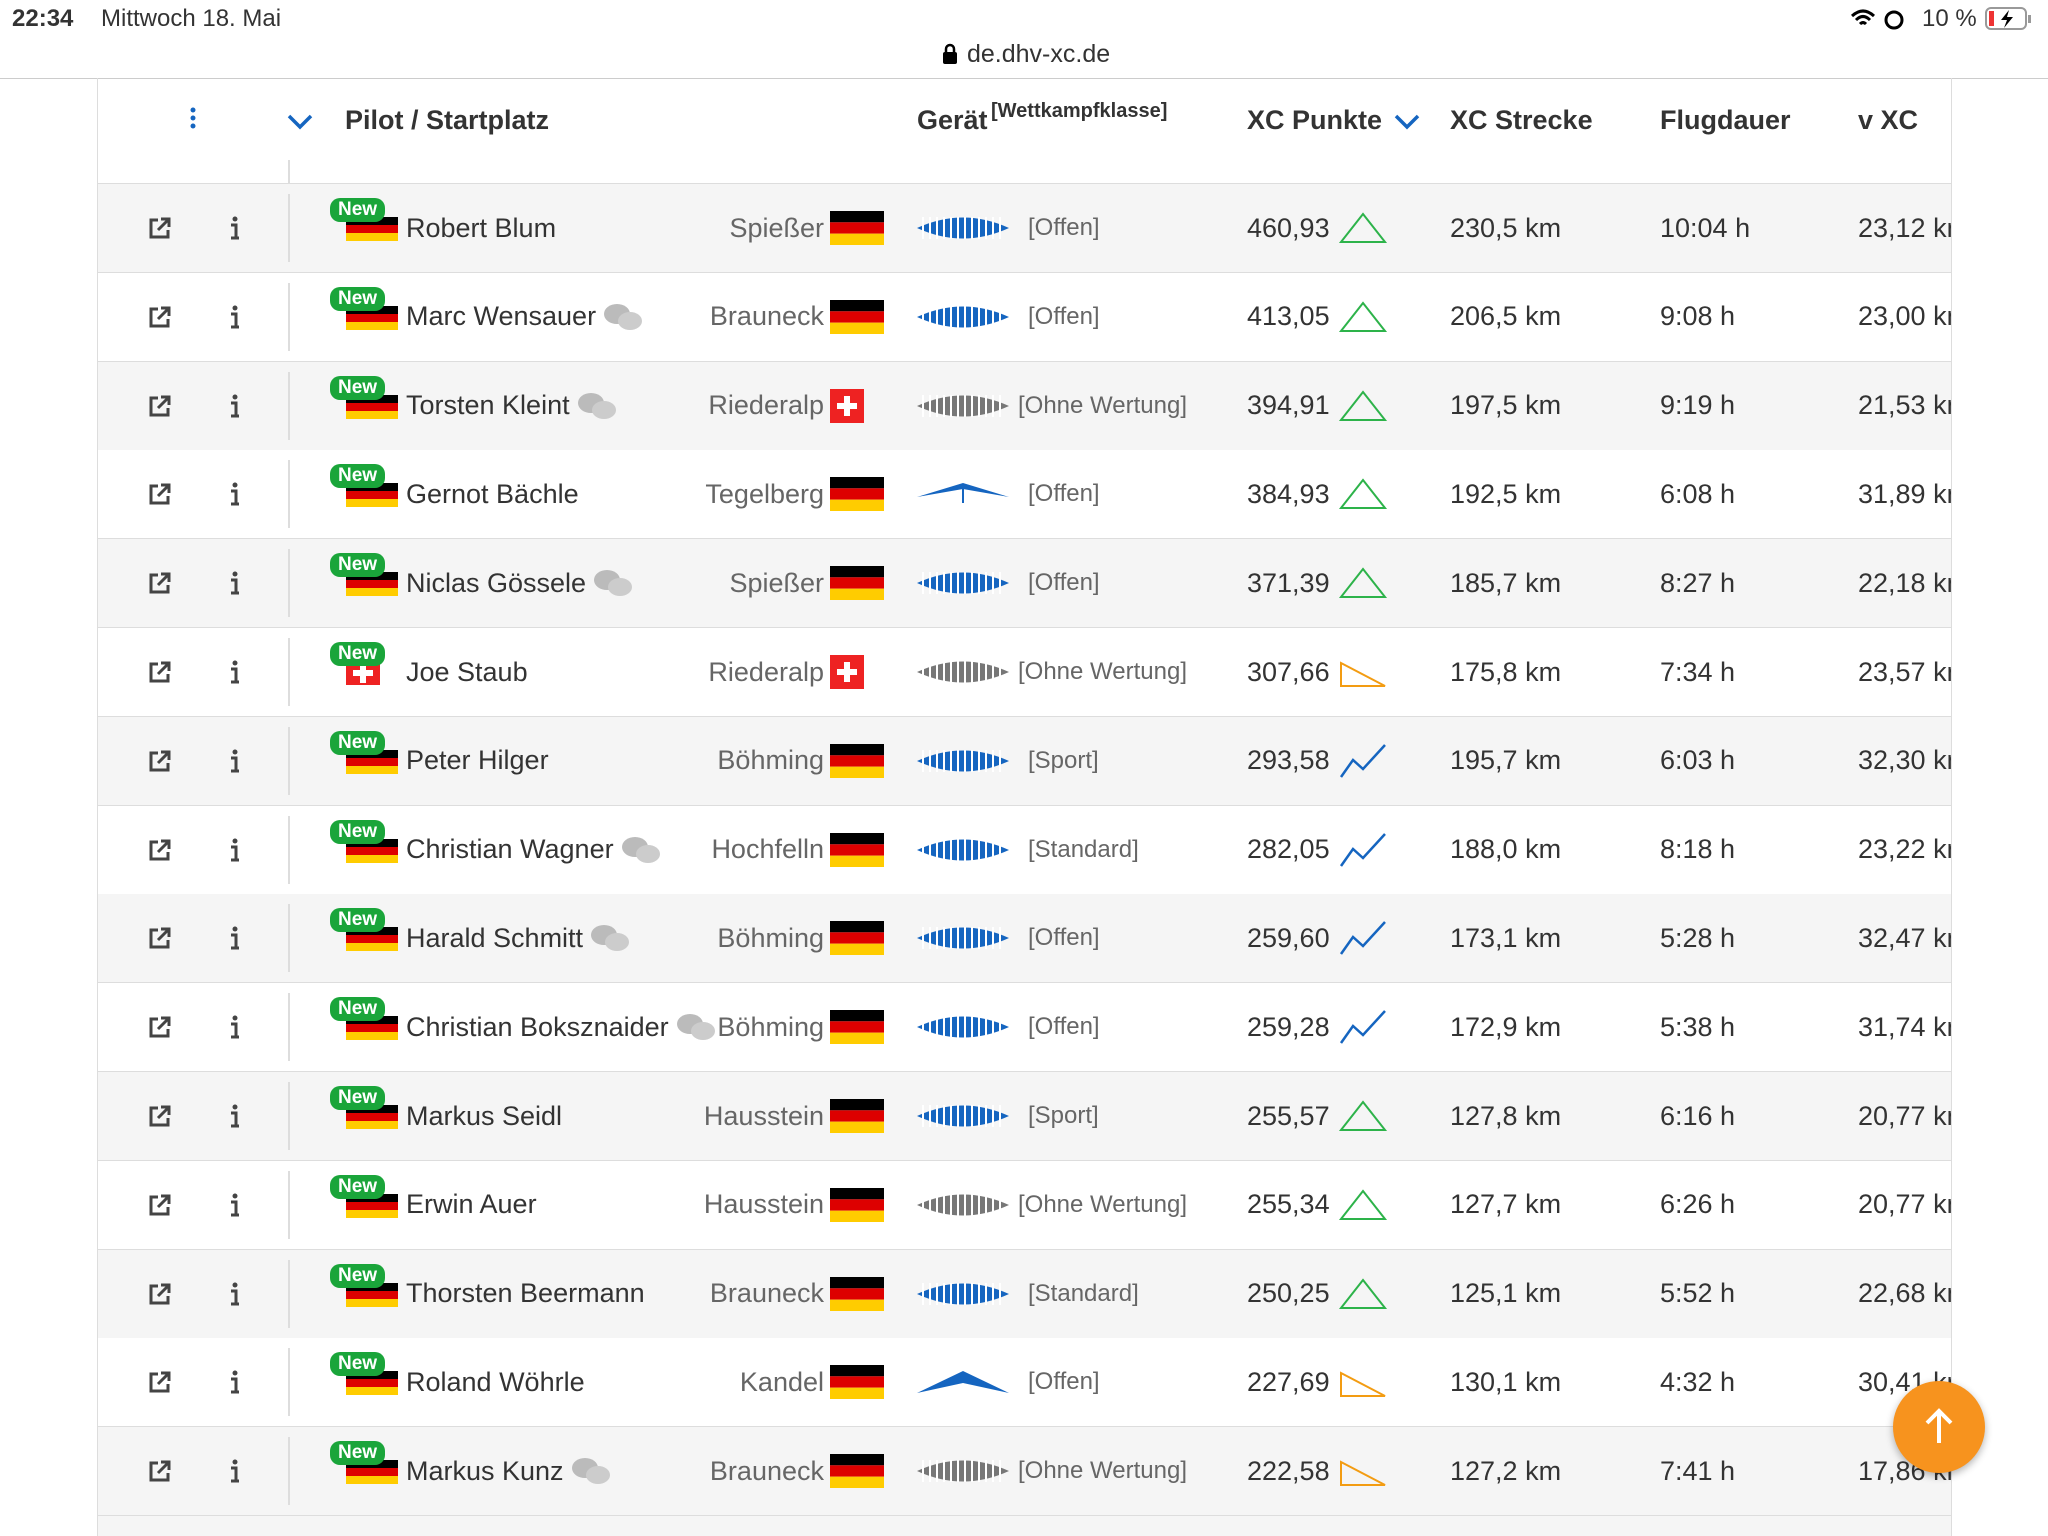 The image size is (2048, 1536). I want to click on pilot-name: Marc Wensauer, so click(501, 316).